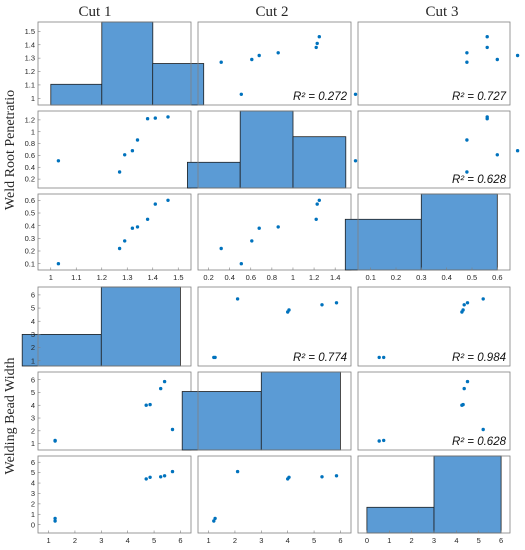  What do you see at coordinates (434, 326) in the screenshot?
I see `panel-m1-r0-cut3` at bounding box center [434, 326].